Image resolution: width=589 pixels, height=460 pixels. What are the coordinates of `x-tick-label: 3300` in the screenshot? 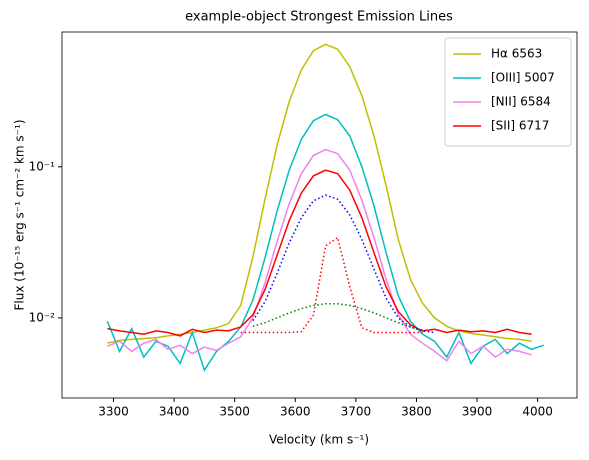 It's located at (113, 412).